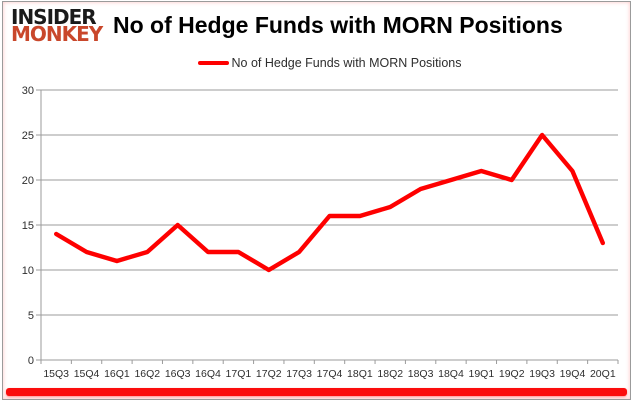 The image size is (635, 407). I want to click on x-axis-label: 17Q4, so click(330, 374).